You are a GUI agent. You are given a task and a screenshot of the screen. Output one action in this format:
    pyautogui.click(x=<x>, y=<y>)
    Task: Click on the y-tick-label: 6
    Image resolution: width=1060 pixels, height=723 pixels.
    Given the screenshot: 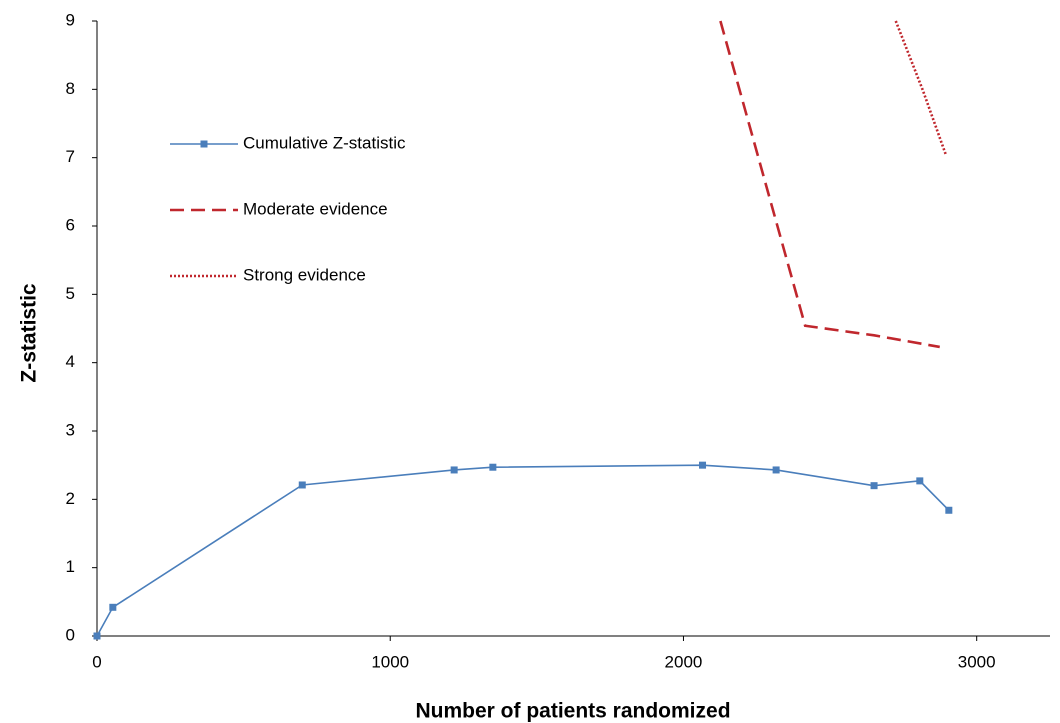 What is the action you would take?
    pyautogui.click(x=70, y=224)
    